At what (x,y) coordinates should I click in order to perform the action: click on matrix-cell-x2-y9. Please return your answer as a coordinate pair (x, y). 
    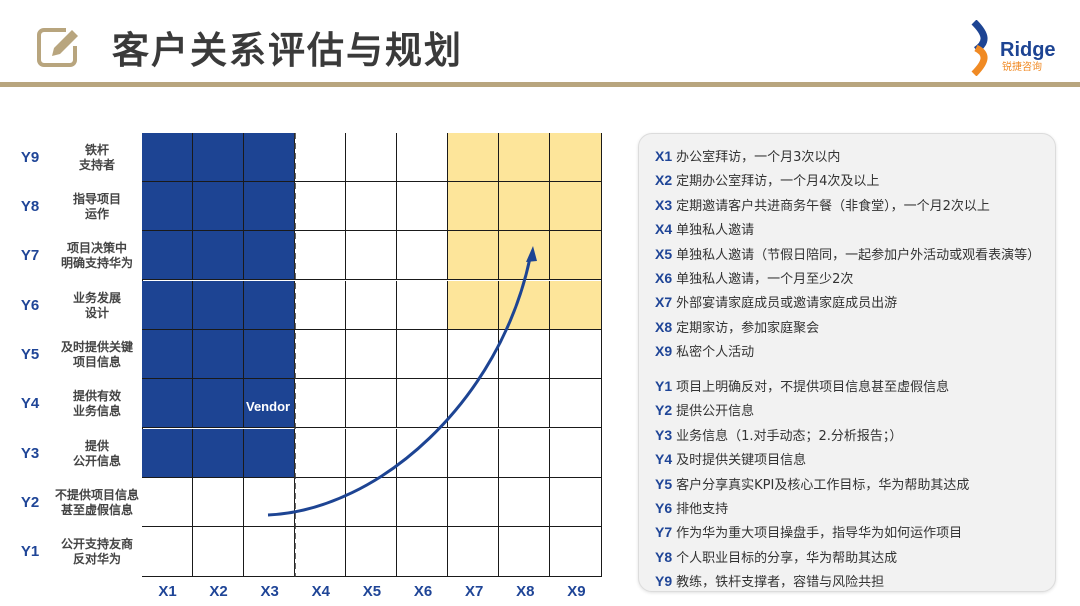
    Looking at the image, I should click on (218, 157).